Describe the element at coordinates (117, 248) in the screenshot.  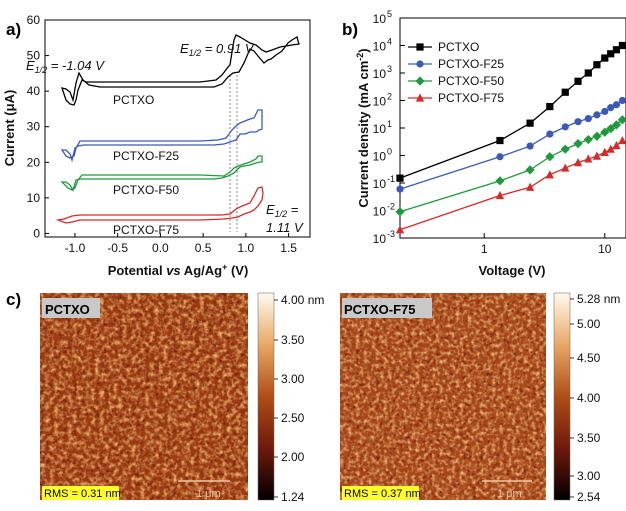
I see `cv-x-tick-label: -0.5` at that location.